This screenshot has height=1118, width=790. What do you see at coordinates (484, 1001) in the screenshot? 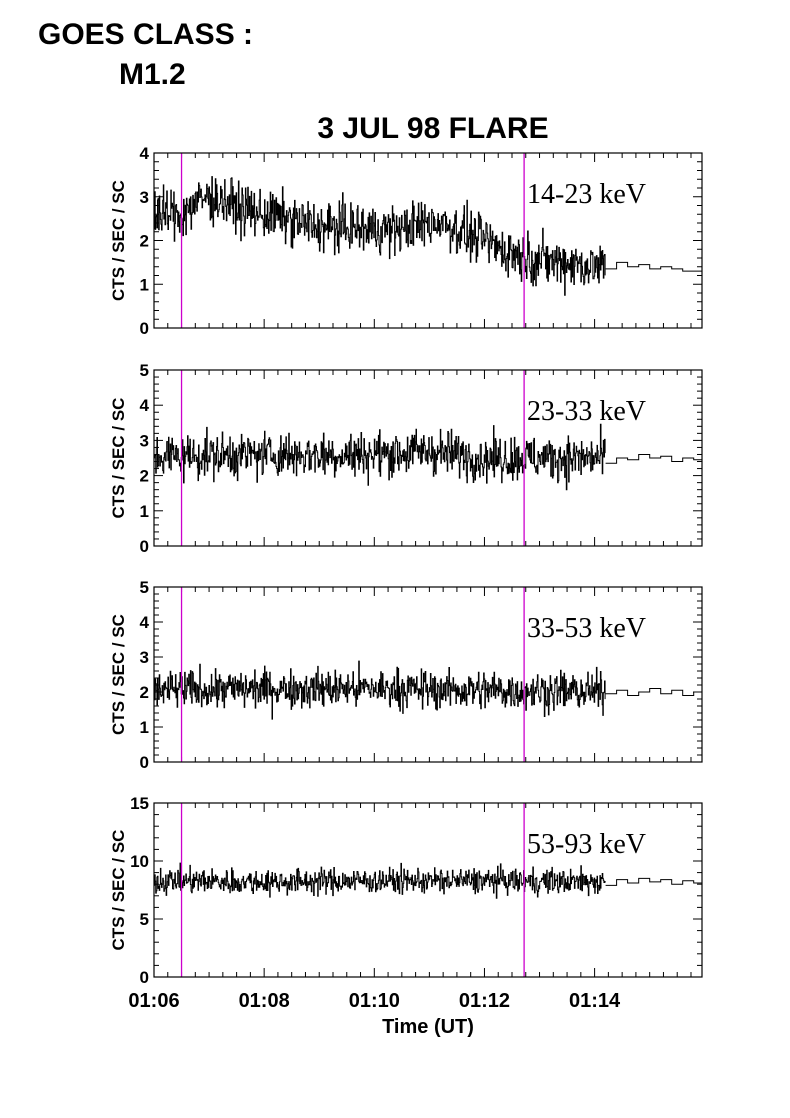
I see `x-tick-label: 01:12` at bounding box center [484, 1001].